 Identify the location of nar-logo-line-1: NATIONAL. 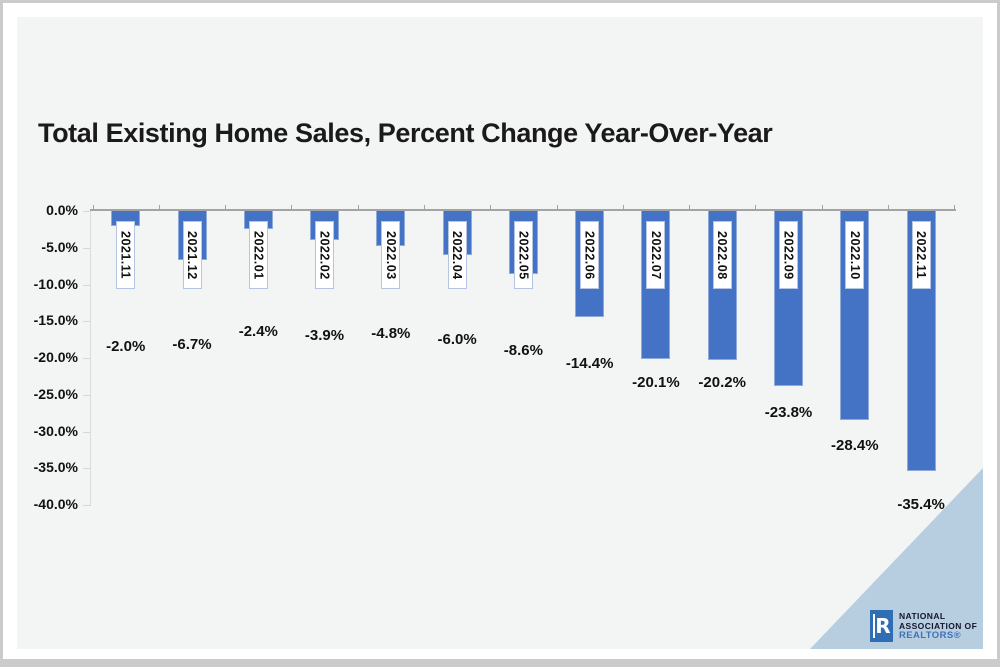
(922, 616).